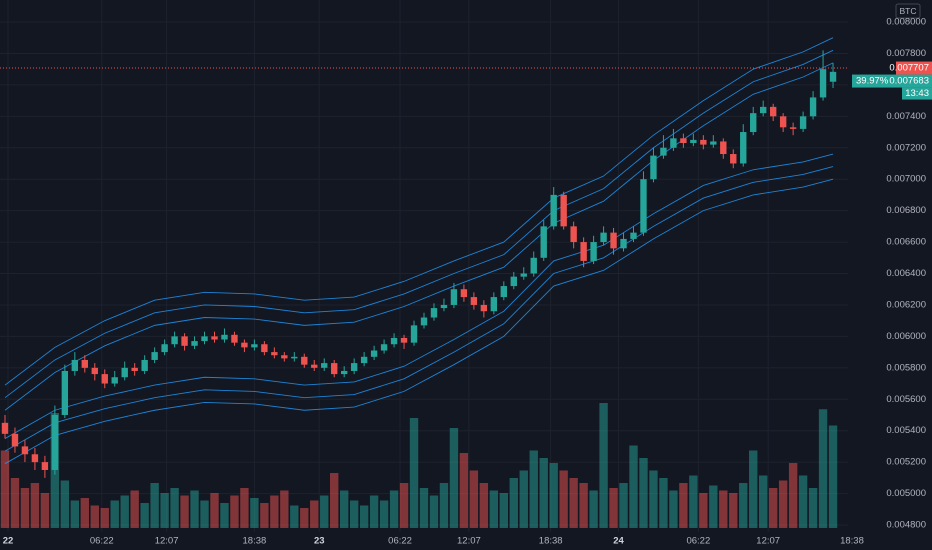  What do you see at coordinates (400, 541) in the screenshot?
I see `x-tick-label: 06:22` at bounding box center [400, 541].